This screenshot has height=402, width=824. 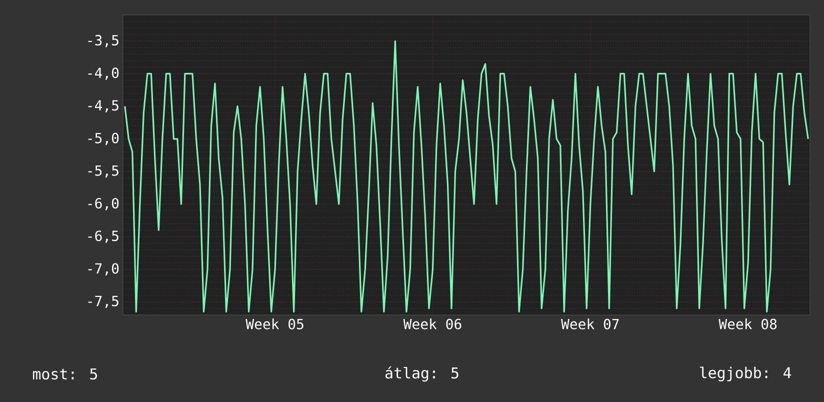 I want to click on text: legjobb: 4, so click(x=746, y=374).